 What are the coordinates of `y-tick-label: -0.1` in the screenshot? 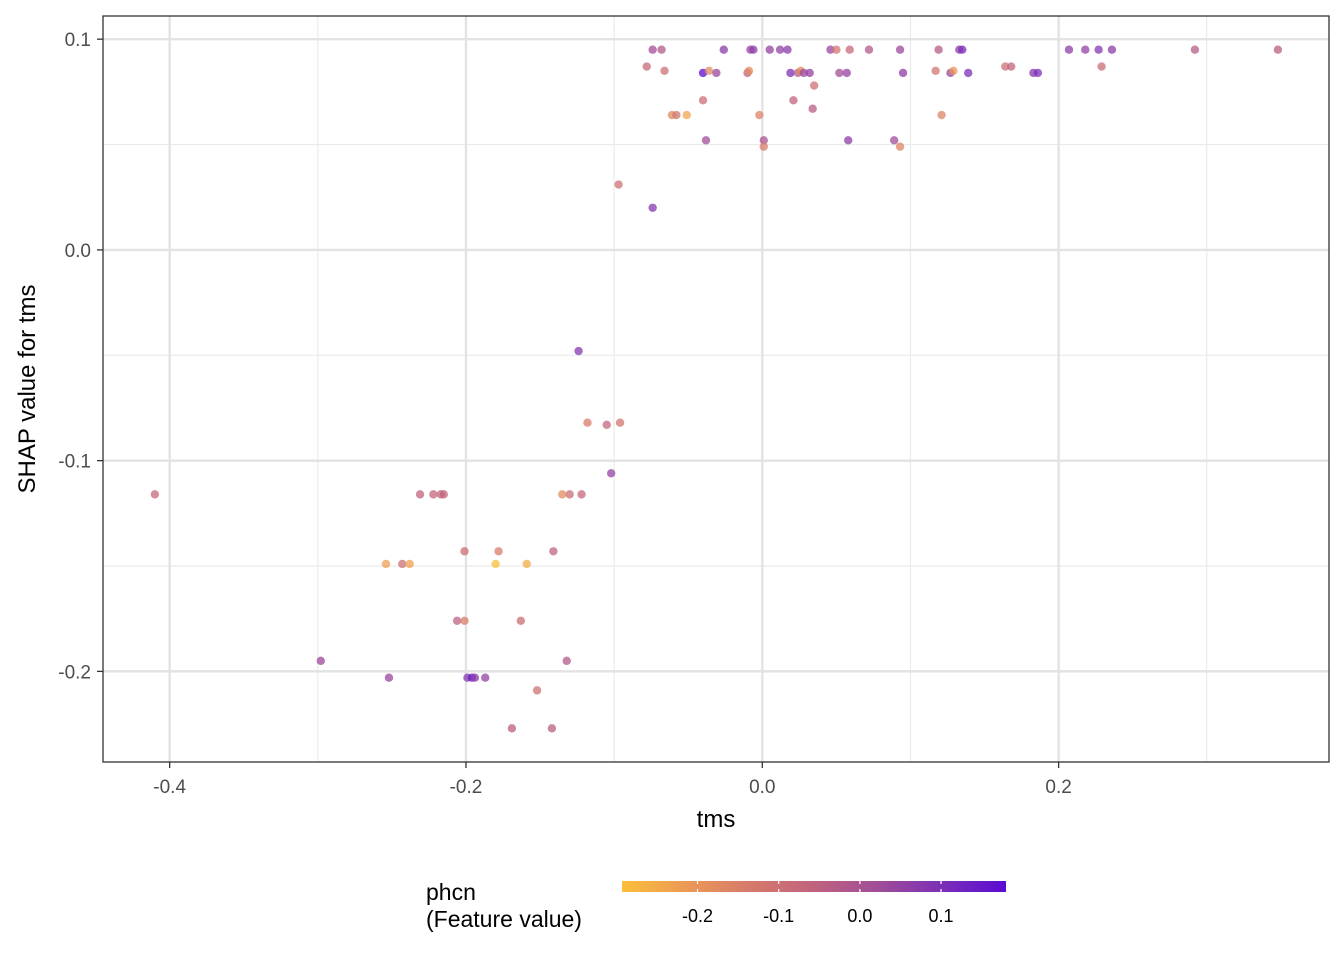 It's located at (74, 462).